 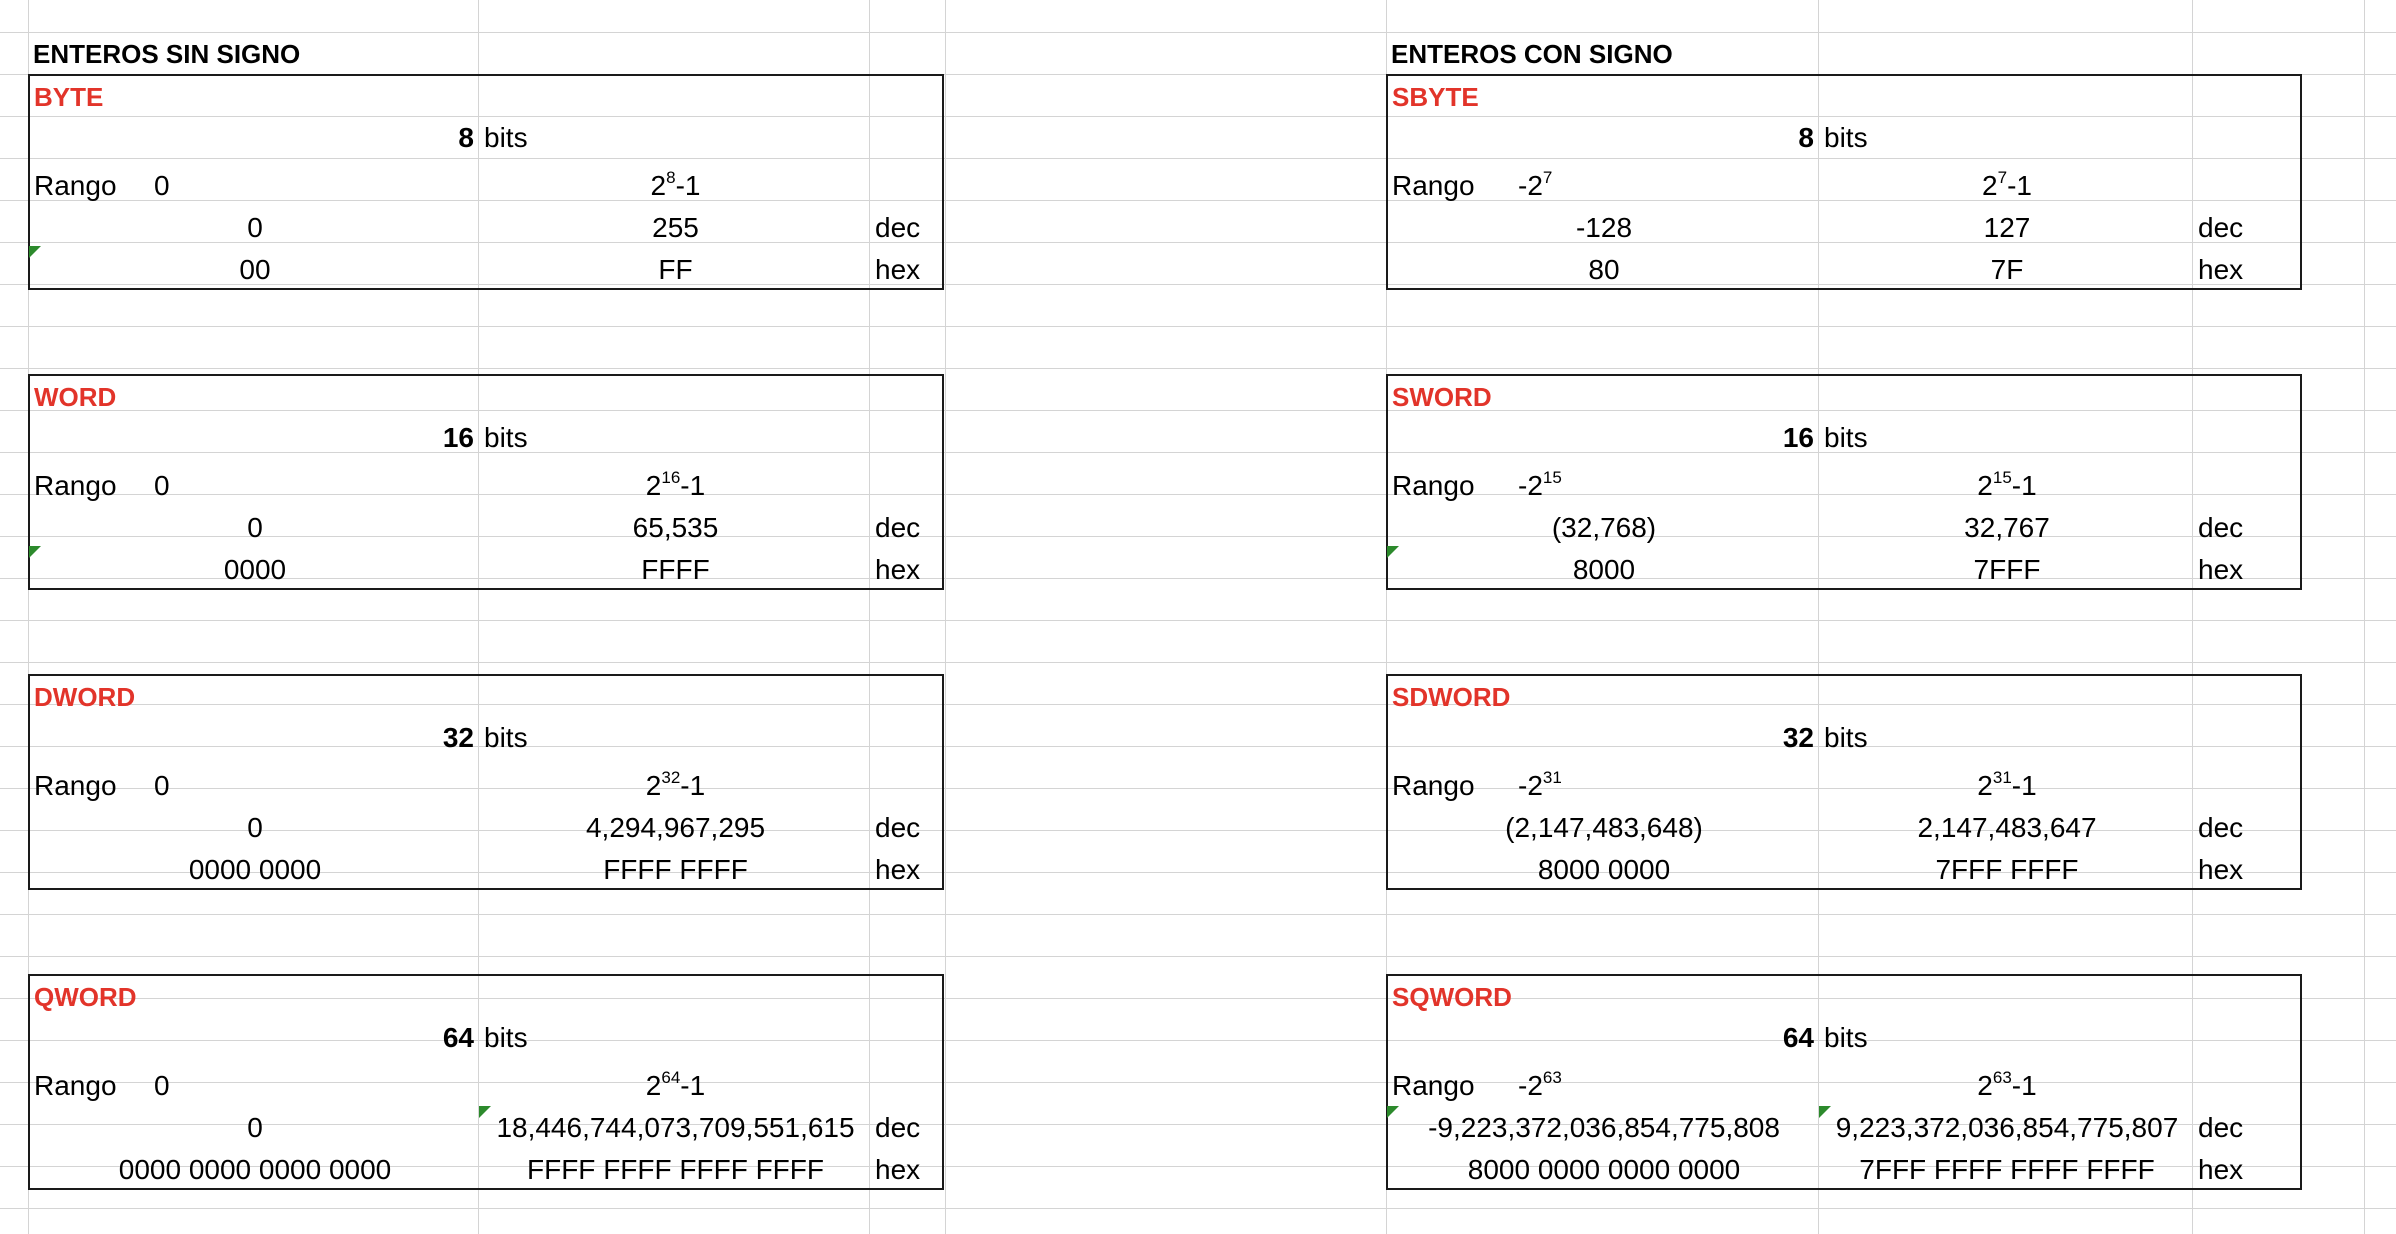 What do you see at coordinates (1451, 697) in the screenshot?
I see `signed-type-name: SDWORD` at bounding box center [1451, 697].